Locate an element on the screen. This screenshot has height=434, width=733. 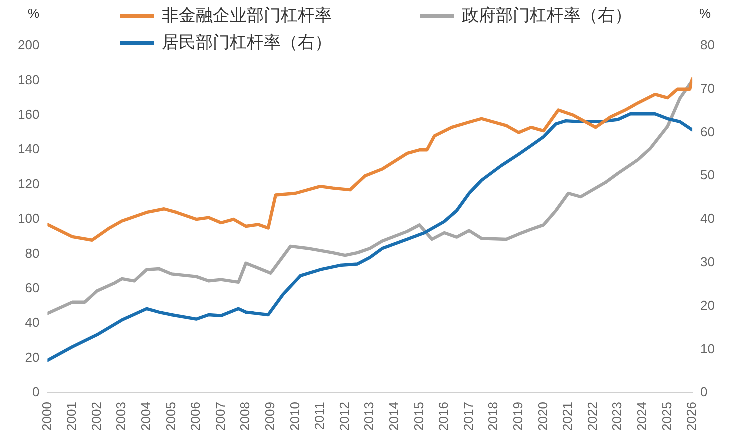
y-tick-label: 200 is located at coordinates (29, 45).